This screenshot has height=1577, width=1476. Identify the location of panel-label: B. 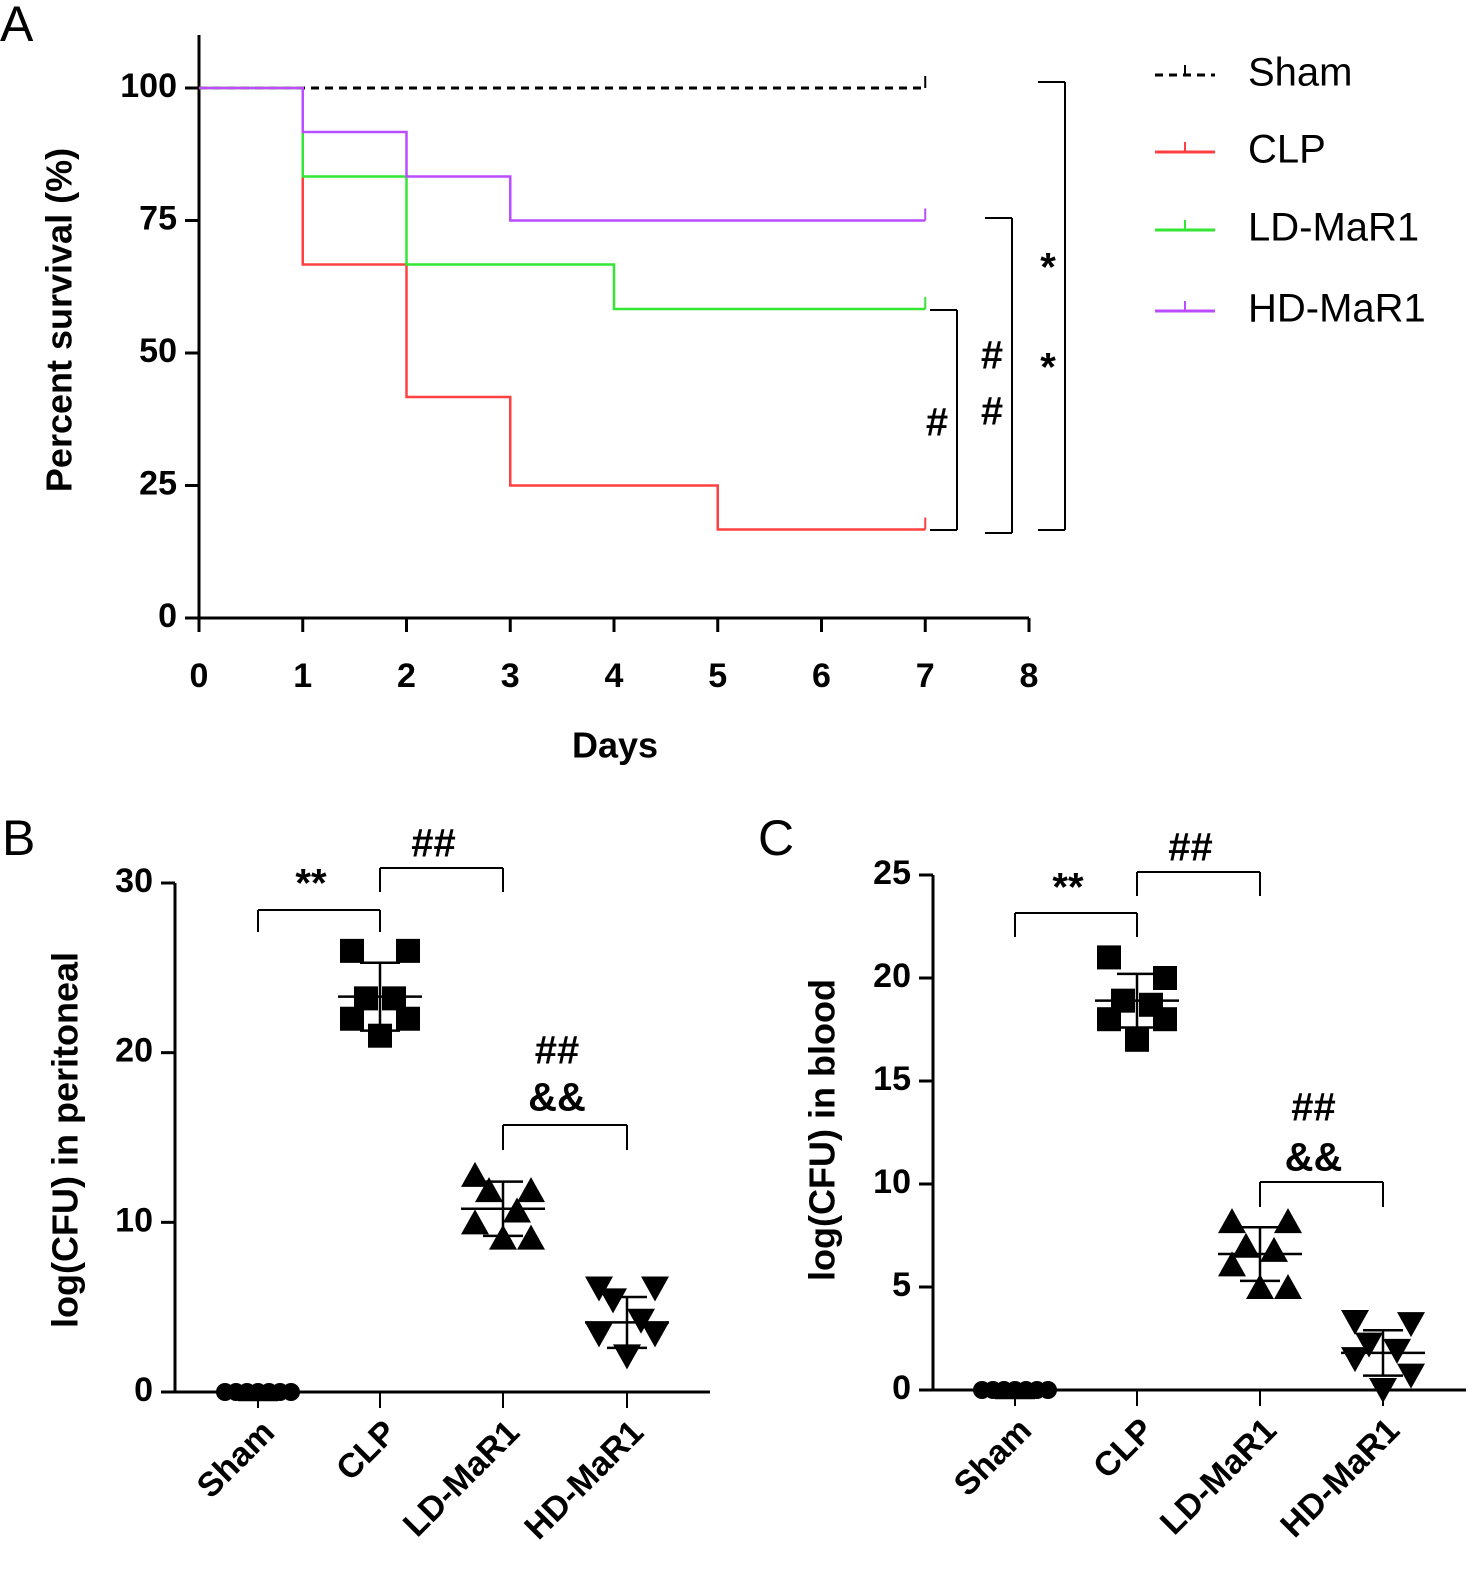
(18, 838).